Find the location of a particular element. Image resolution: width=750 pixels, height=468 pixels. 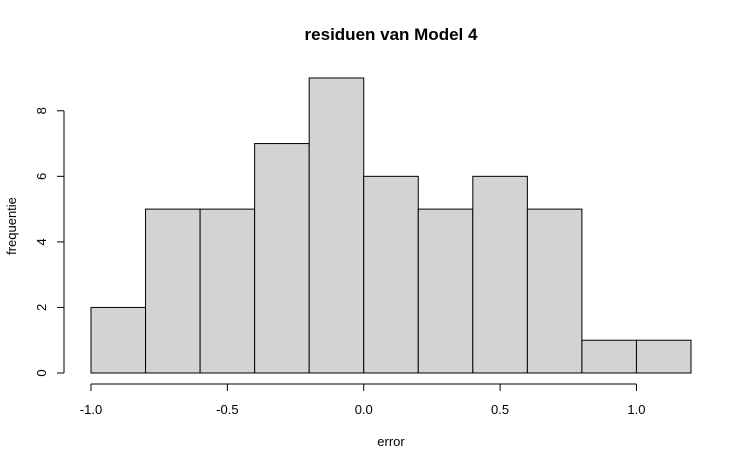

y-axis-label: frequentie is located at coordinates (11, 226).